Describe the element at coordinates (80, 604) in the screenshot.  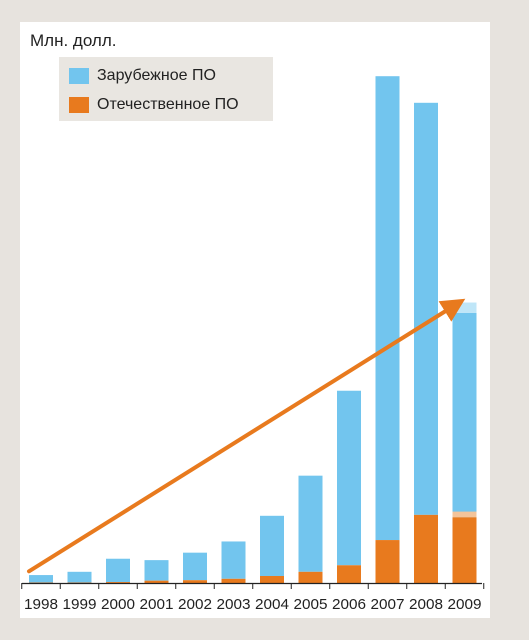
I see `x-tick-label-1999: 1999` at that location.